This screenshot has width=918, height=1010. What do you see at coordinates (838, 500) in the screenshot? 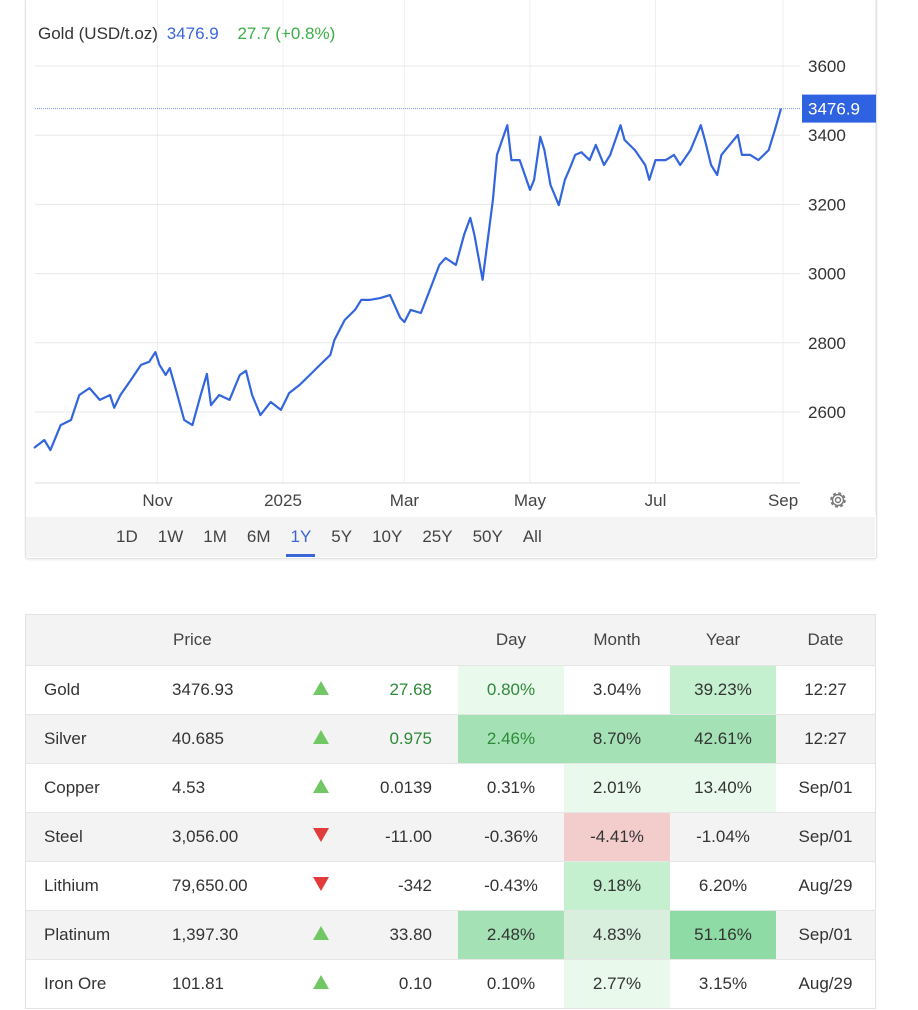
I see `settings-gear-icon` at bounding box center [838, 500].